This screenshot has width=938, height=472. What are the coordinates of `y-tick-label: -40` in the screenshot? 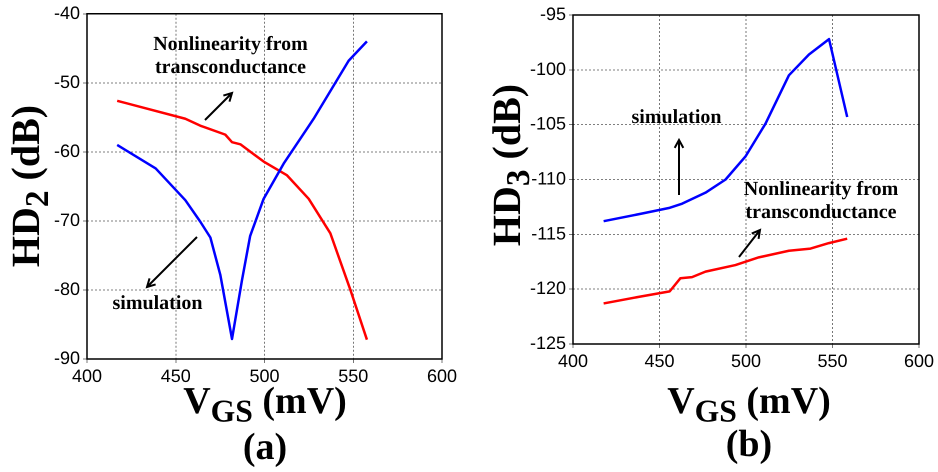 It's located at (67, 12).